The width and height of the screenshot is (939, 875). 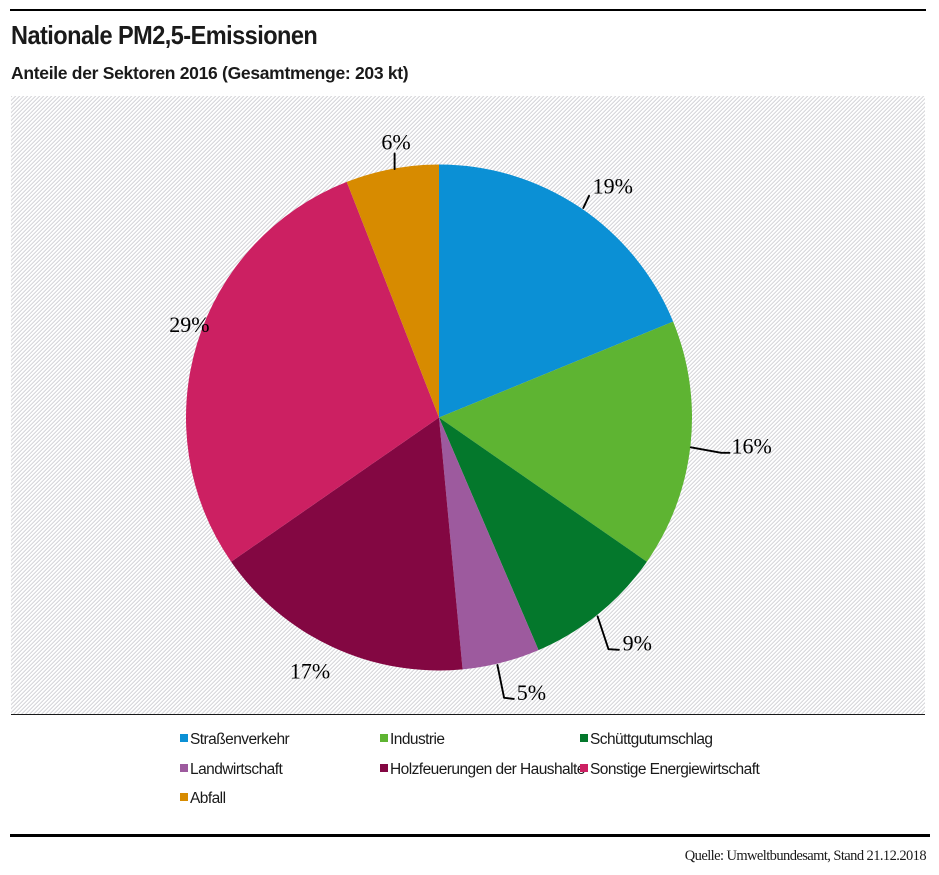 I want to click on svg-text: 6%, so click(x=395, y=142).